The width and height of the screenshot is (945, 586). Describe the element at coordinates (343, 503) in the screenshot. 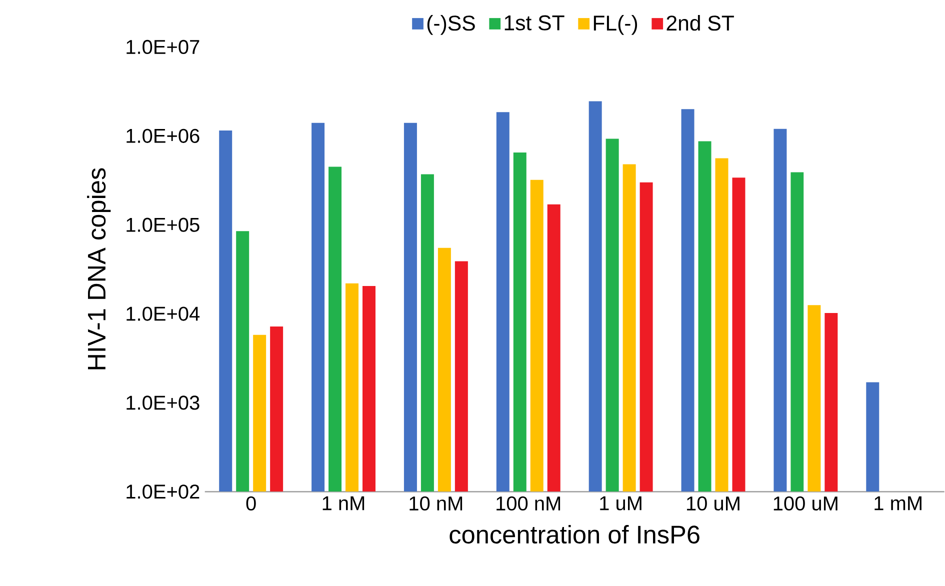

I see `x-tick-label: 1 nM` at that location.